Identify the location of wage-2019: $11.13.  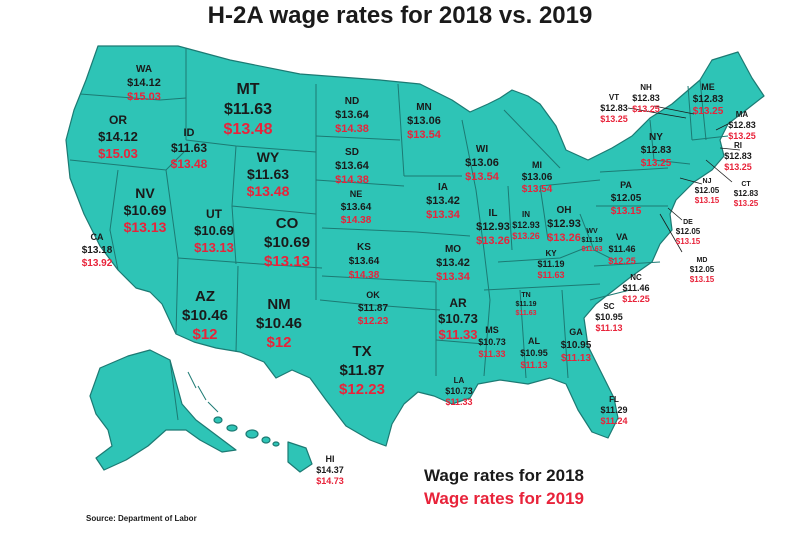
(533, 365).